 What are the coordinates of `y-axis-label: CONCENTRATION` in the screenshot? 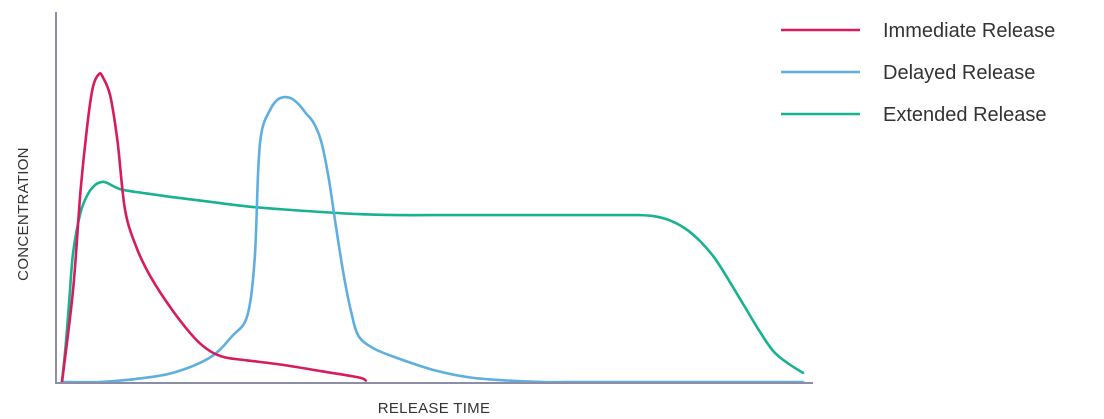 It's located at (23, 214).